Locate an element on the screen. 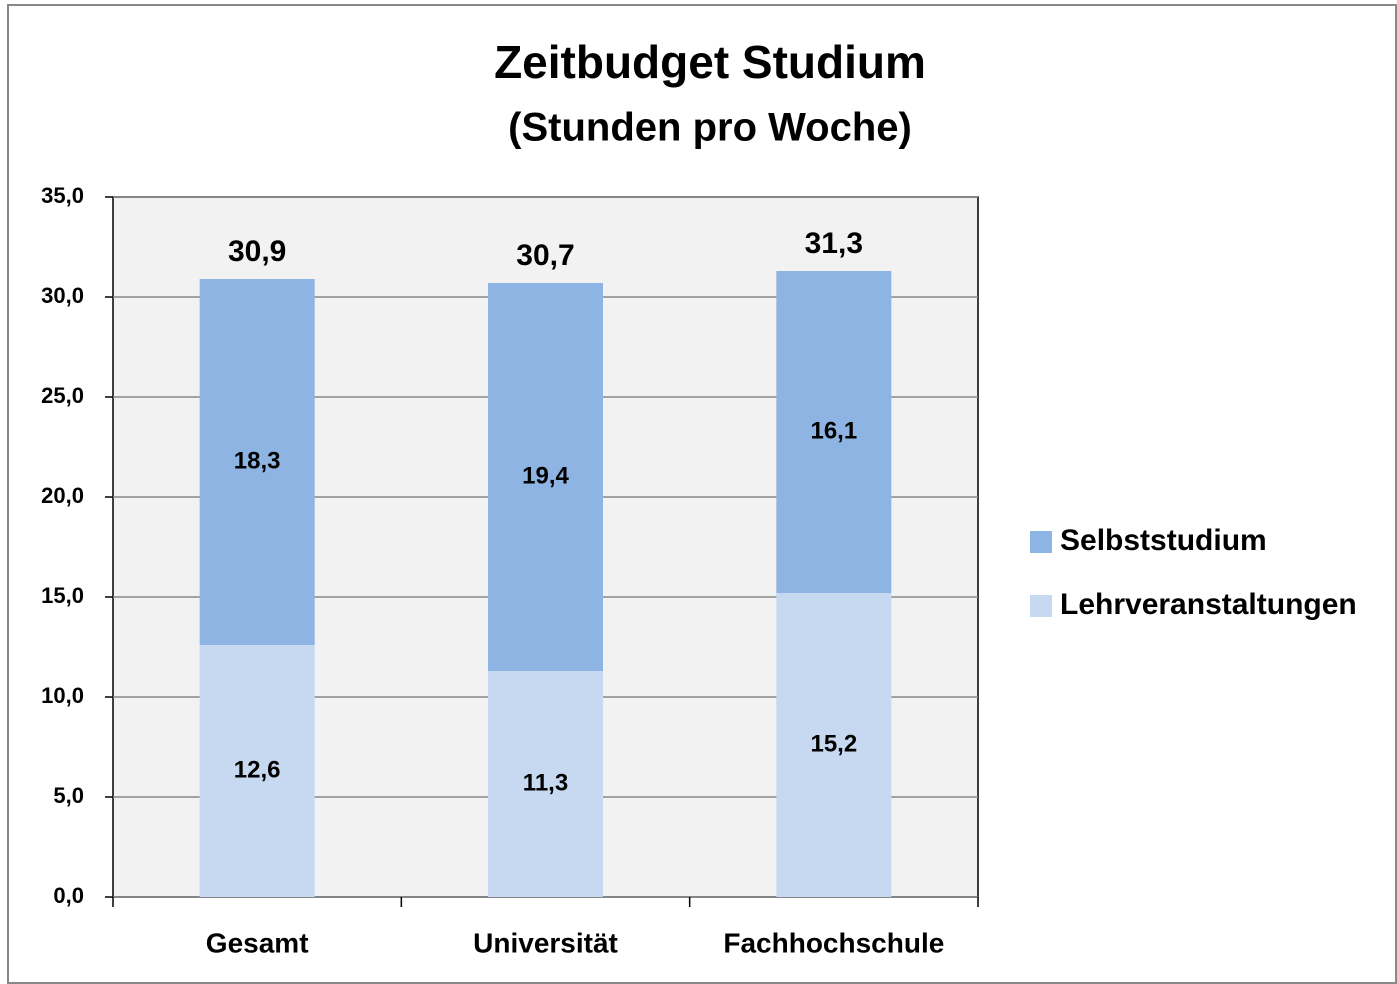 The height and width of the screenshot is (984, 1397). legend-label: Lehrveranstaltungen is located at coordinates (1208, 604).